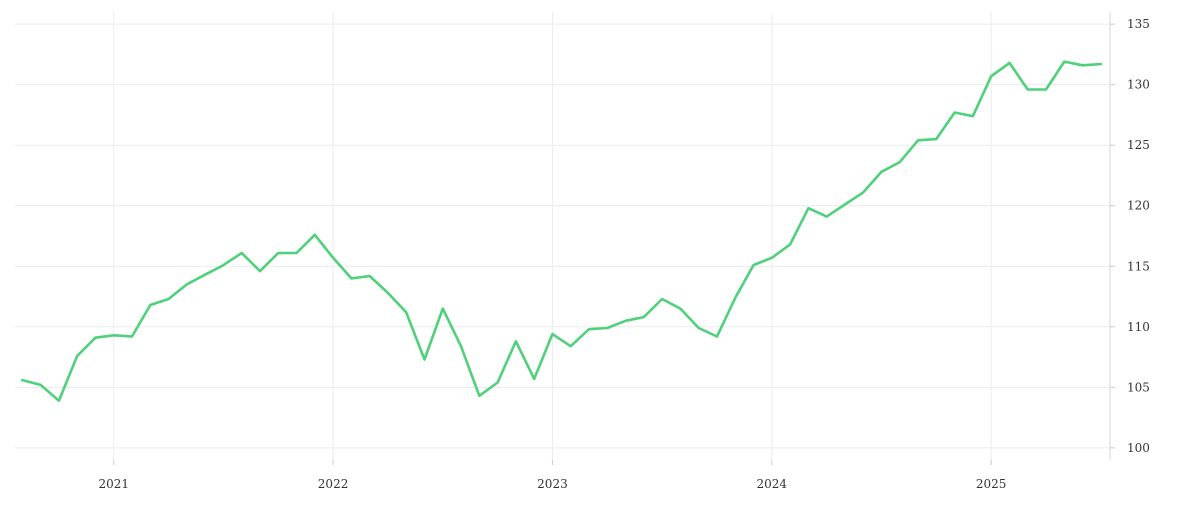  Describe the element at coordinates (1138, 387) in the screenshot. I see `y-tick-label: 105` at that location.